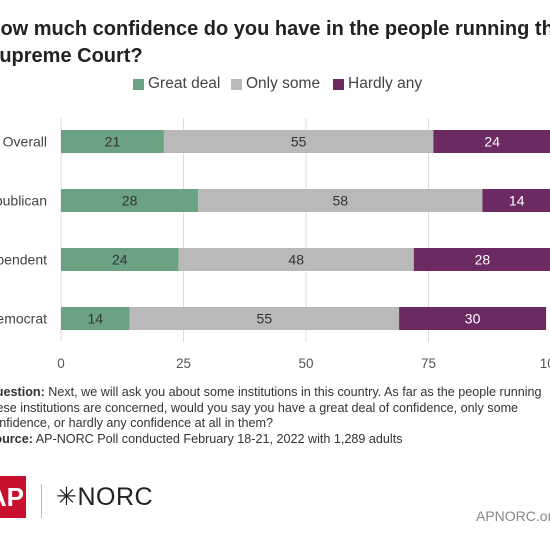 Image resolution: width=550 pixels, height=550 pixels. I want to click on category-label: Overall, so click(25, 142).